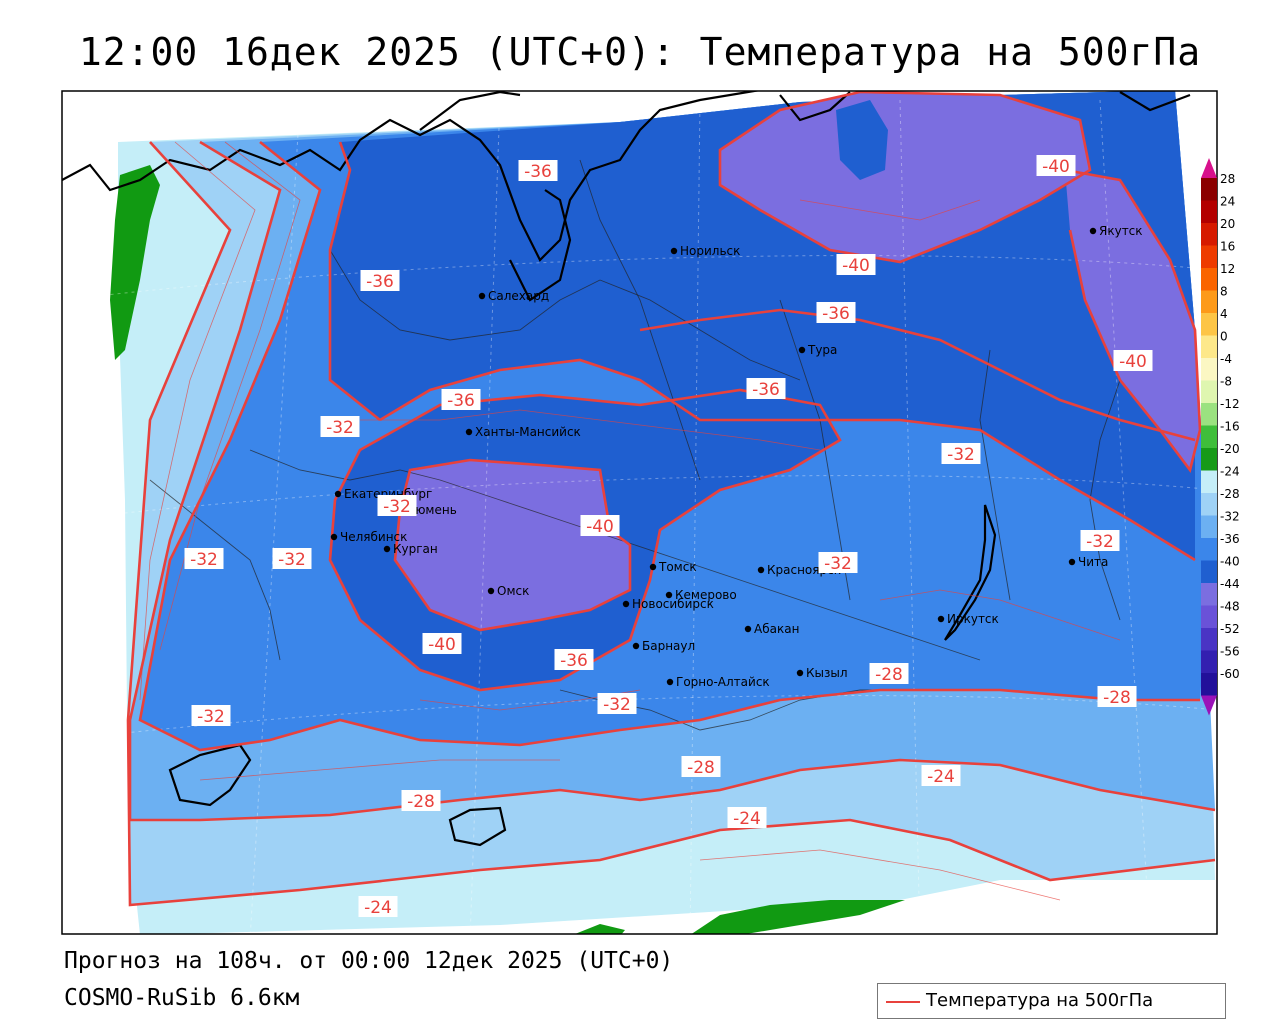 Image resolution: width=1280 pixels, height=1024 pixels. Describe the element at coordinates (528, 432) in the screenshot. I see `city-label: Ханты-Мансийск` at that location.